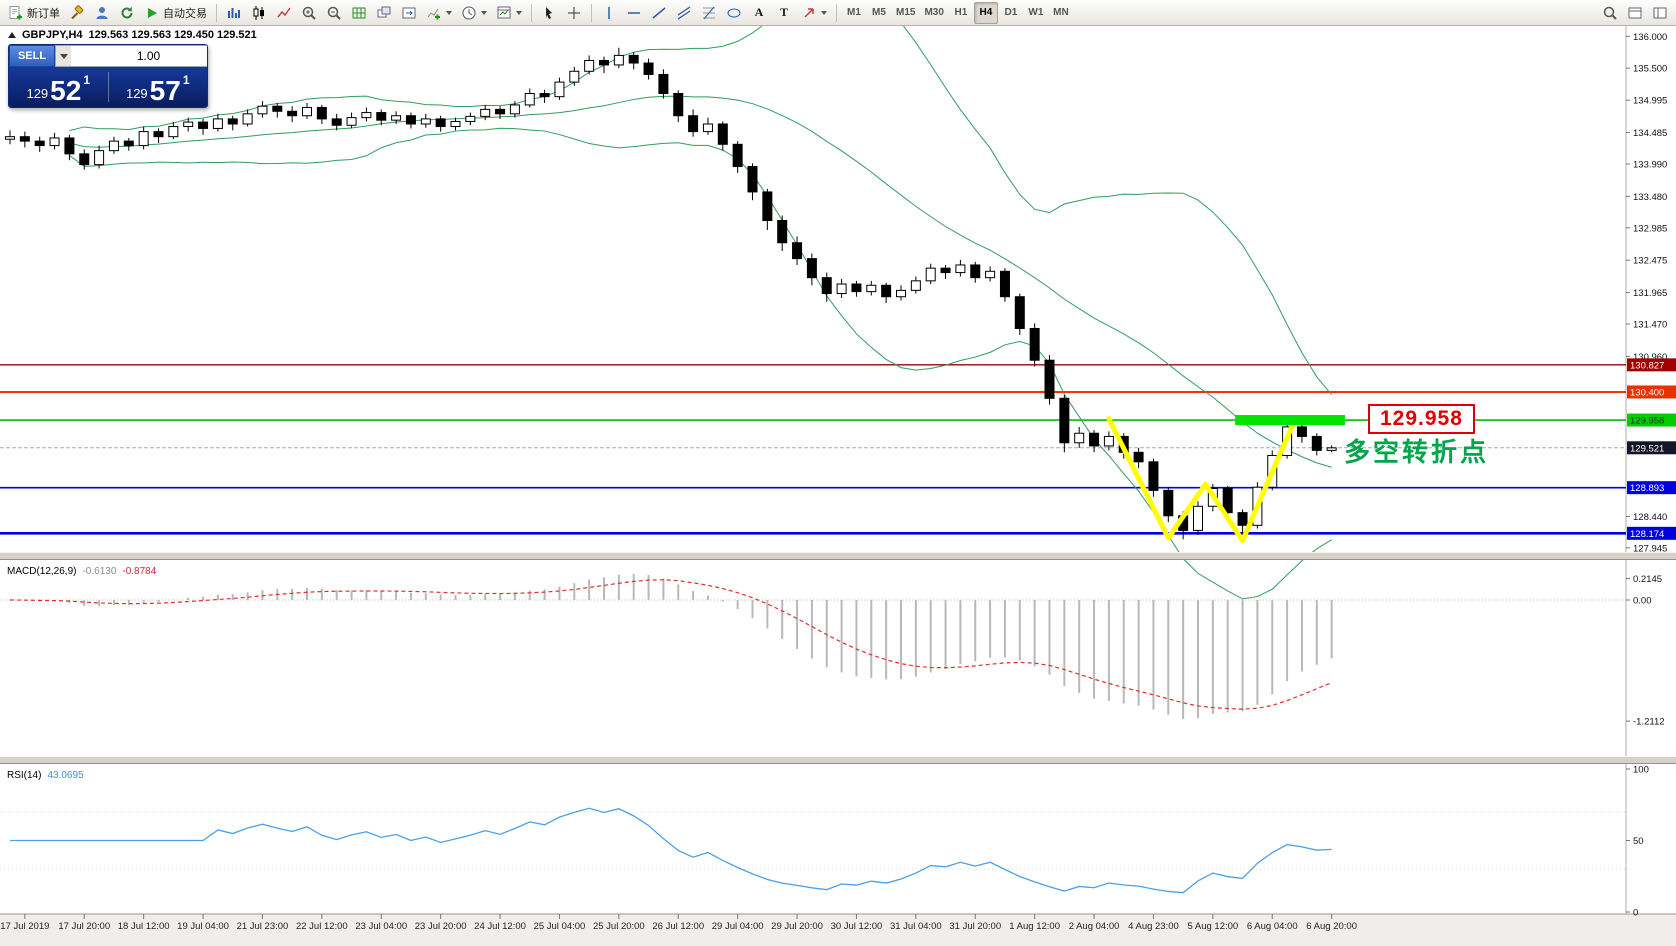  What do you see at coordinates (45, 775) in the screenshot?
I see `rsi-label: RSI(14) 43.0695` at bounding box center [45, 775].